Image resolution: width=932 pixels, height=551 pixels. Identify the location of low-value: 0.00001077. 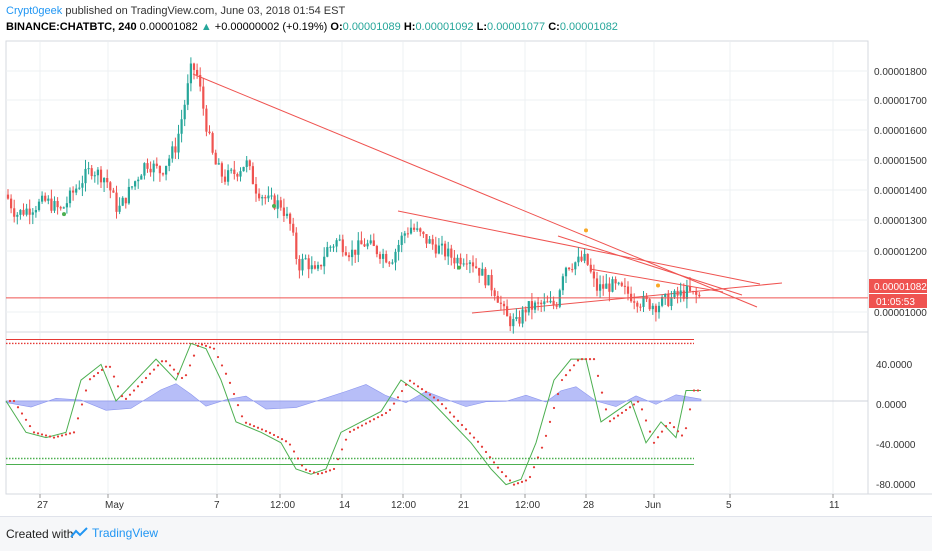
(516, 27).